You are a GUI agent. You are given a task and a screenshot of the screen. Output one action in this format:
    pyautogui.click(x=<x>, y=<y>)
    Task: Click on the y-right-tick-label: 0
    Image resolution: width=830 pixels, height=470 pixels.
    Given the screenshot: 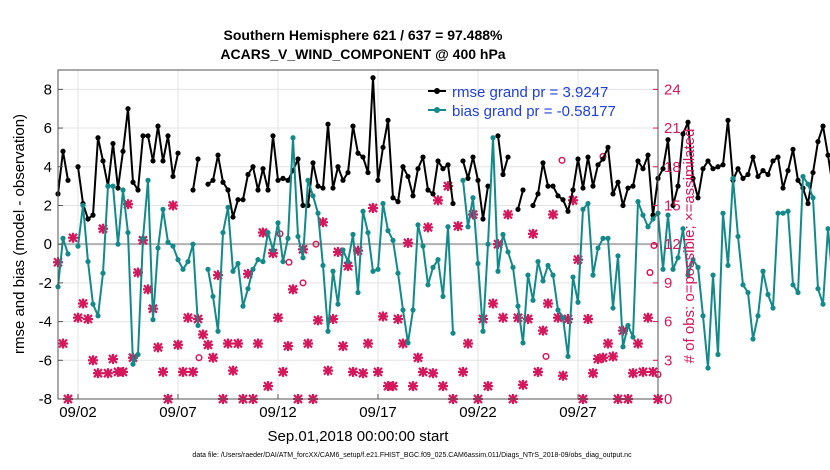 What is the action you would take?
    pyautogui.click(x=668, y=399)
    